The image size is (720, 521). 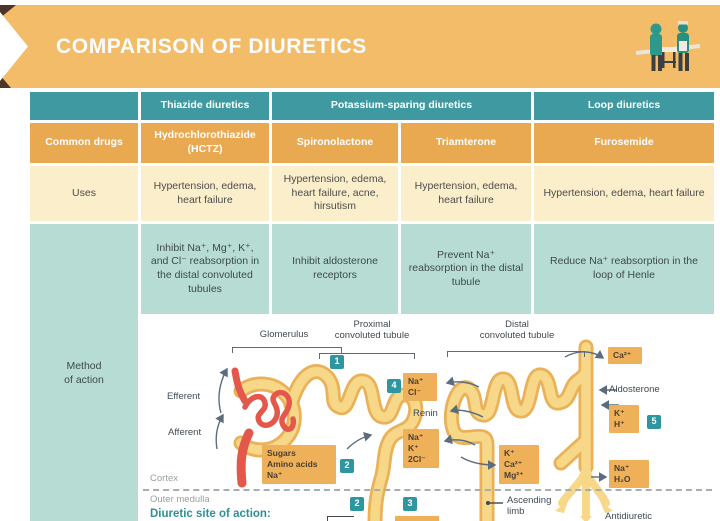 What do you see at coordinates (164, 478) in the screenshot?
I see `cortex-label: Cortex` at bounding box center [164, 478].